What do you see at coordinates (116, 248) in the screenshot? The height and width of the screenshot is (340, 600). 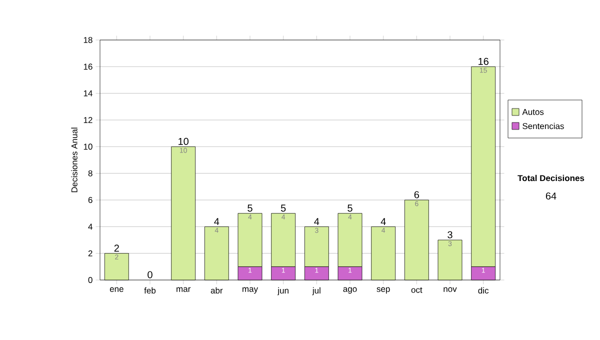 I see `total-label: 2` at bounding box center [116, 248].